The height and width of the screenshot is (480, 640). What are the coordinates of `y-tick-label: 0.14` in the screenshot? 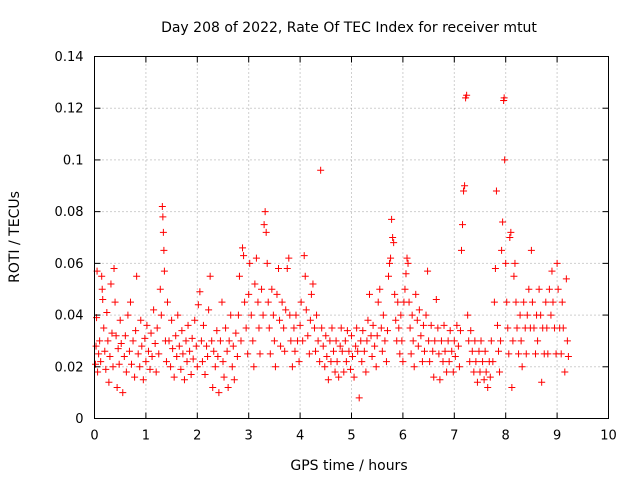 It's located at (69, 57).